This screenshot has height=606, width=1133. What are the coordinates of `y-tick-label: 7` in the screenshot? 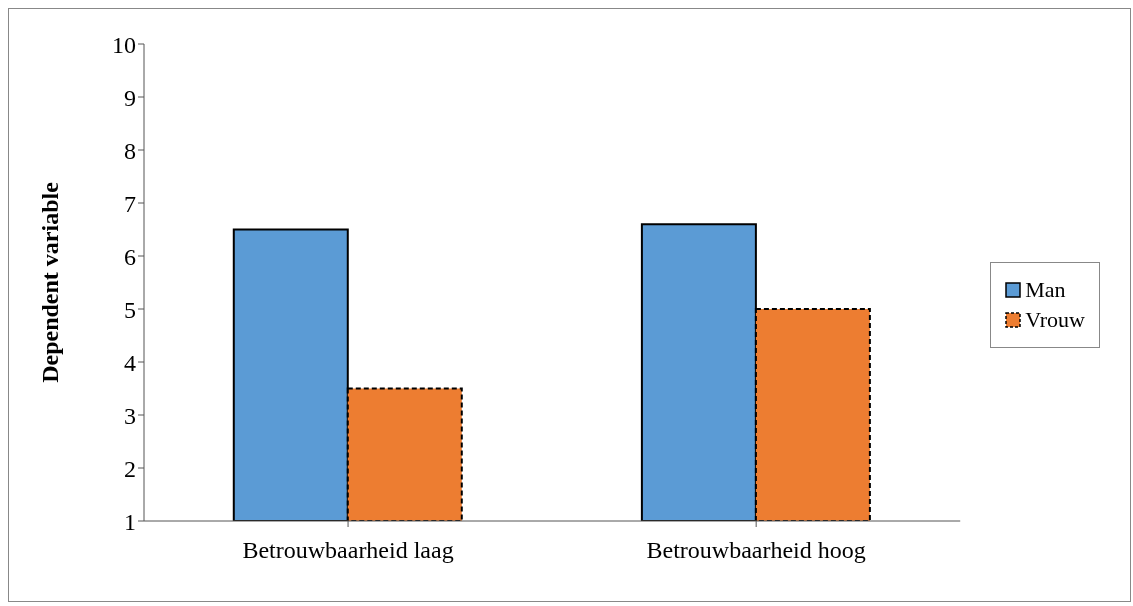 It's located at (130, 203).